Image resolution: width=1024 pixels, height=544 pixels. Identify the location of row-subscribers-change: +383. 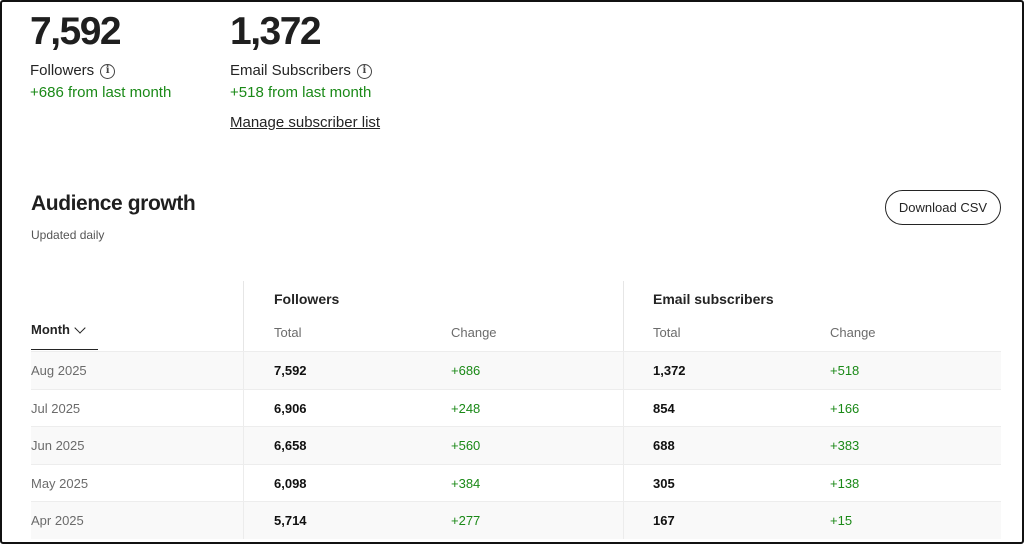
(845, 446).